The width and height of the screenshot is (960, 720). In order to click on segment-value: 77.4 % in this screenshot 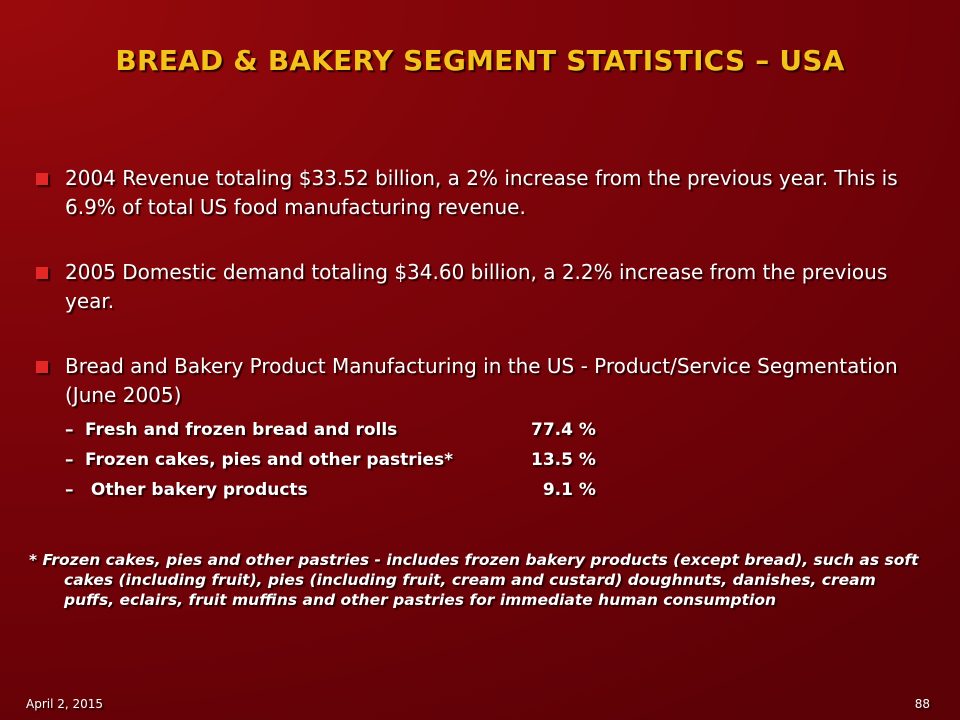, I will do `click(563, 430)`.